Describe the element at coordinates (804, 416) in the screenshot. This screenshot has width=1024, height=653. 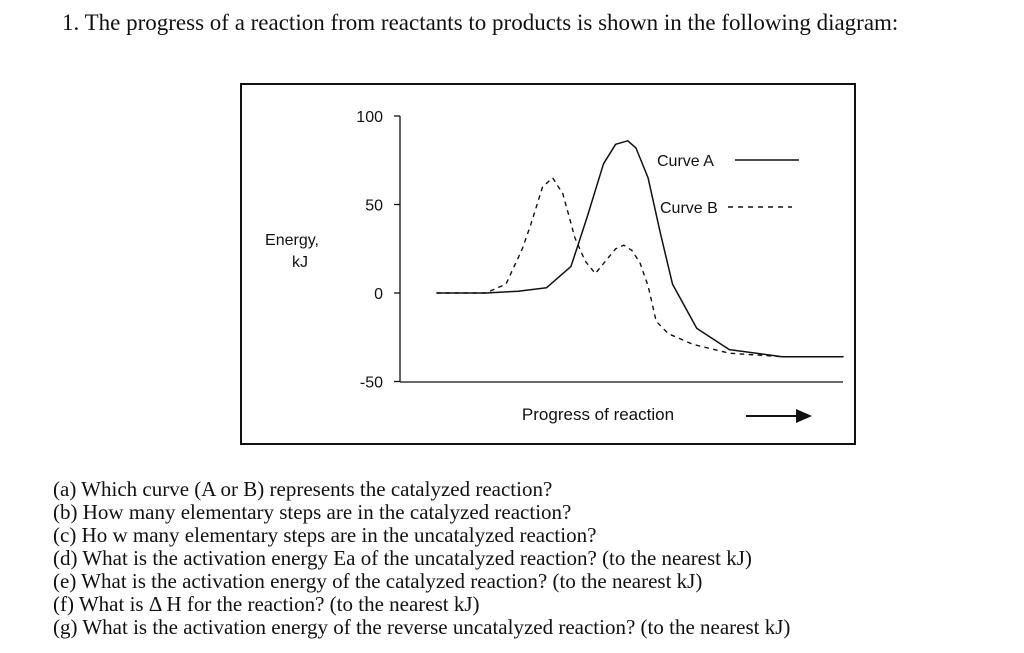
I see `progress-arrow-head` at that location.